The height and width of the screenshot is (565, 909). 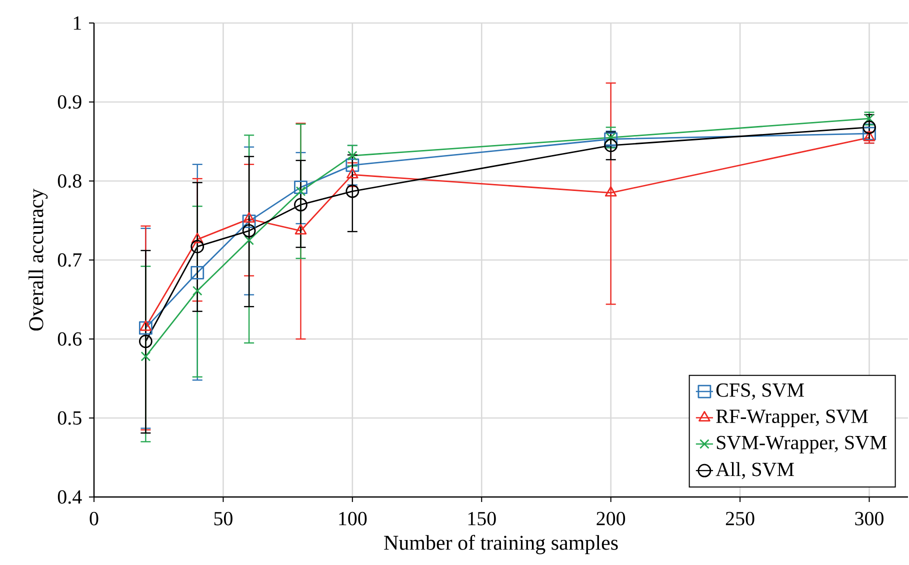 I want to click on x-tick-label: 0, so click(x=94, y=519).